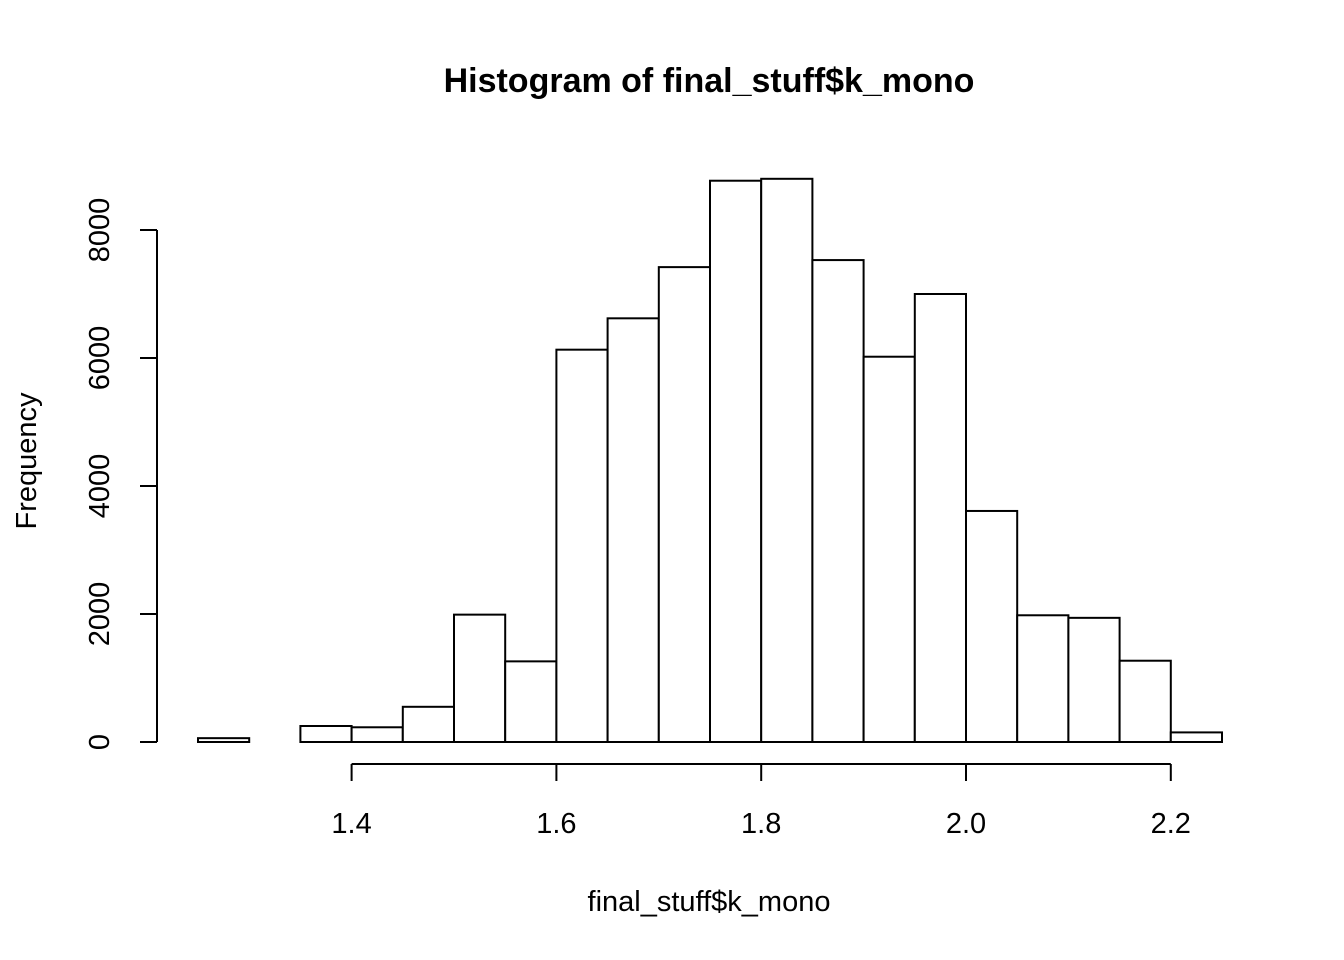 The width and height of the screenshot is (1344, 960). I want to click on x-tick-label: 1.8, so click(761, 824).